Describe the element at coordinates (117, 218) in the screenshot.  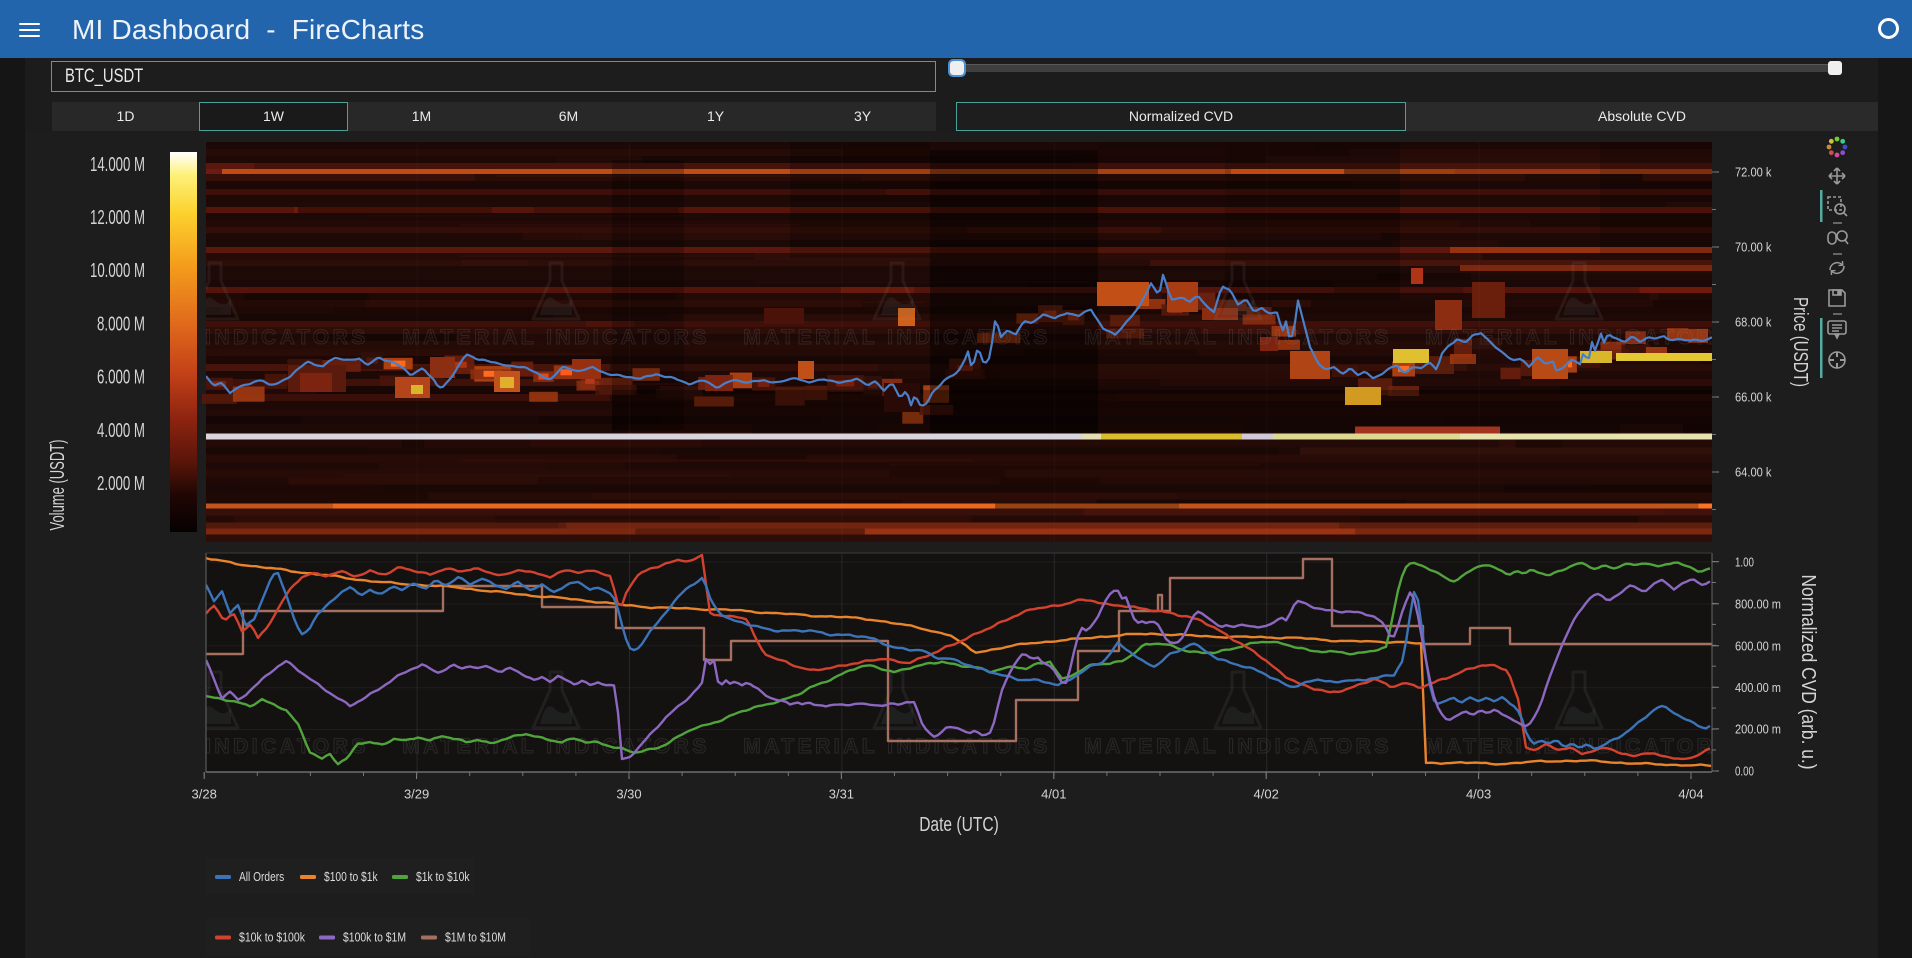
I see `svg-text: 12.000 M` at that location.